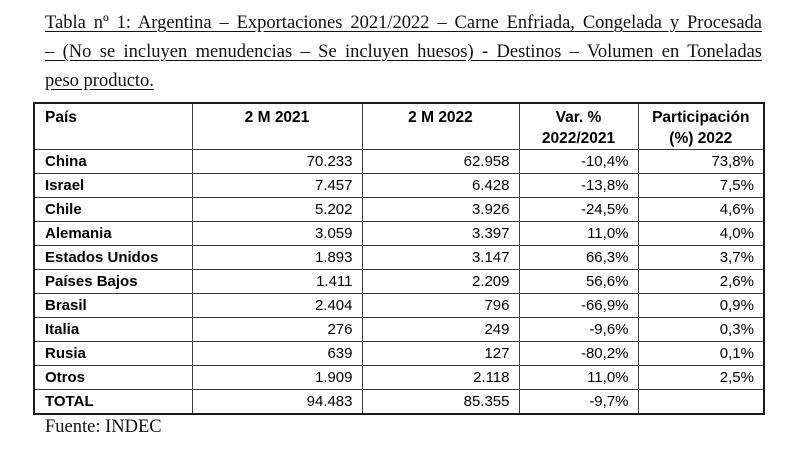 Image resolution: width=795 pixels, height=452 pixels. I want to click on cell-var: 56,6%, so click(578, 281).